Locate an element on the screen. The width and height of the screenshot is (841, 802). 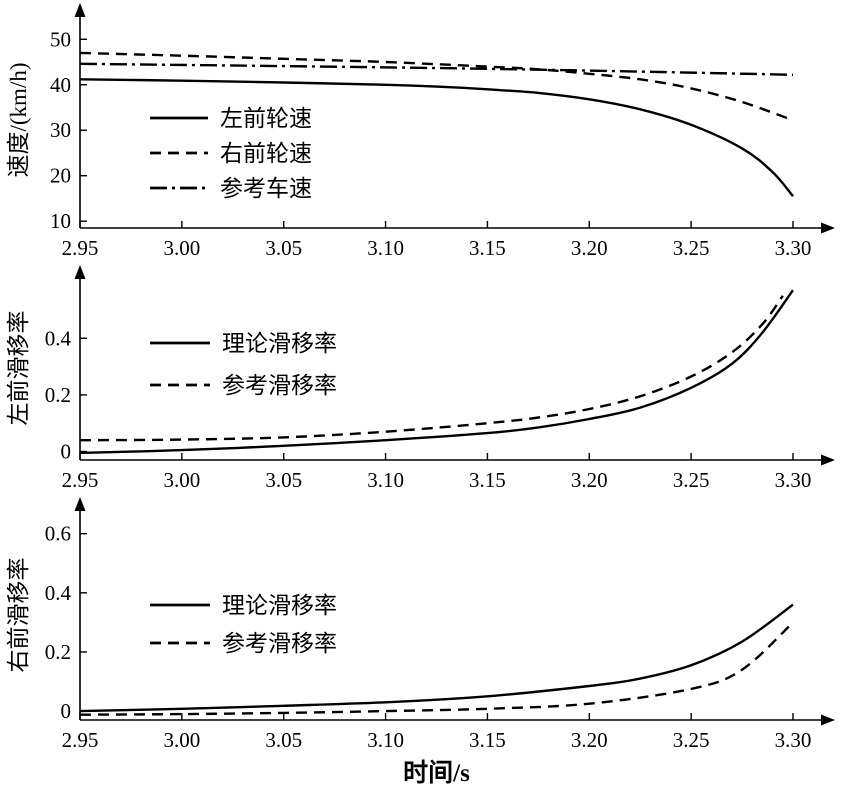
y-tick-label: 20 is located at coordinates (60, 176).